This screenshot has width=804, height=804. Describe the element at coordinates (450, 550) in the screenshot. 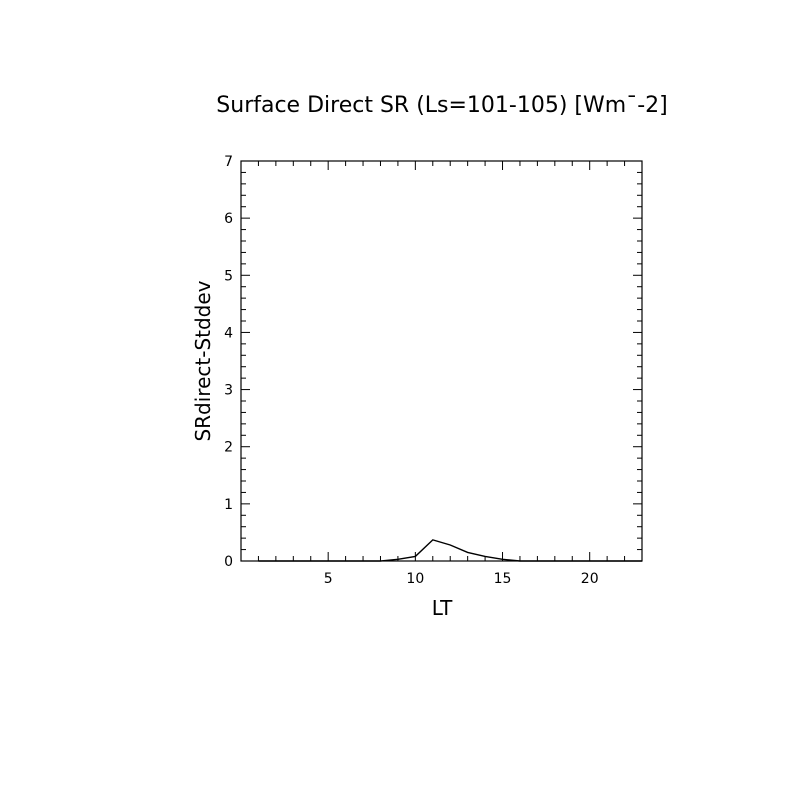

I see `series-layer` at that location.